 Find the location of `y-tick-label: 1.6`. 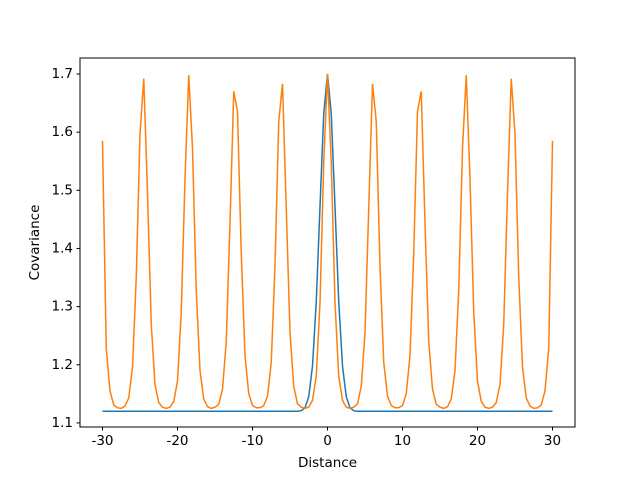

y-tick-label: 1.6 is located at coordinates (62, 132).